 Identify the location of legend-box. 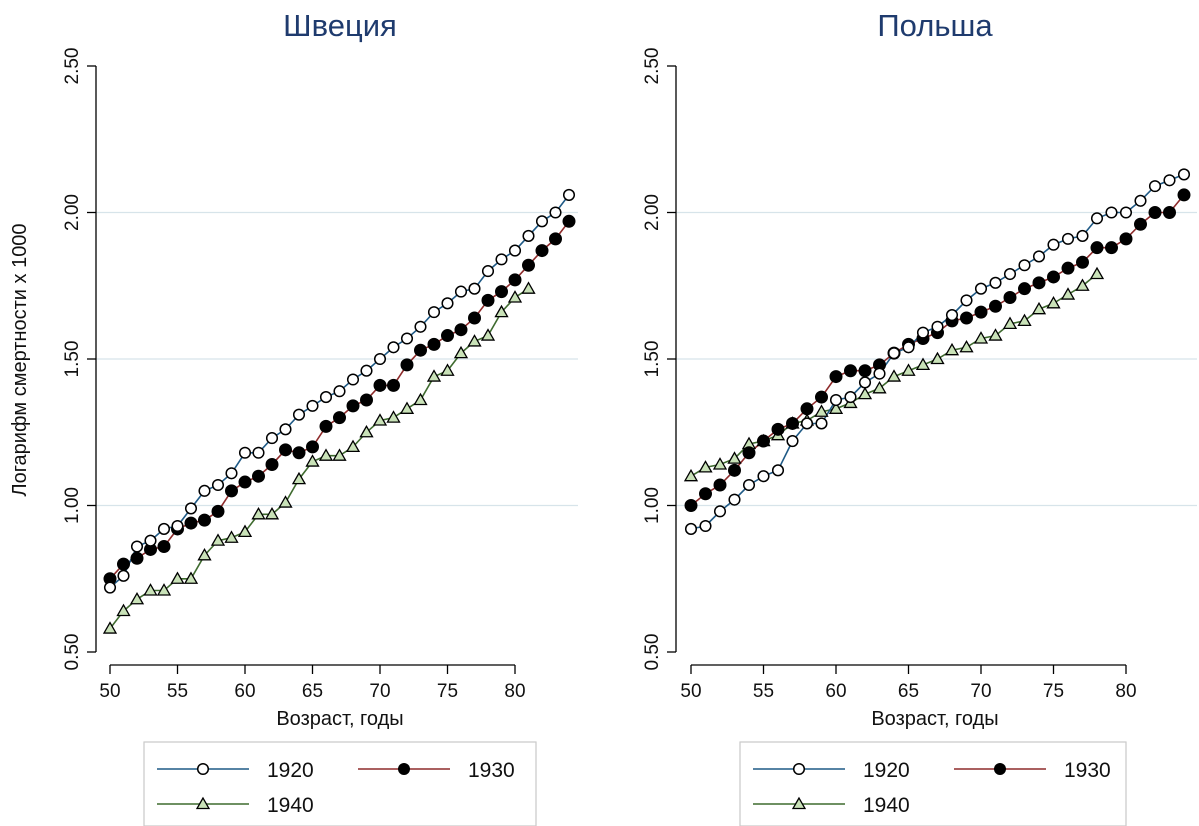
(340, 783).